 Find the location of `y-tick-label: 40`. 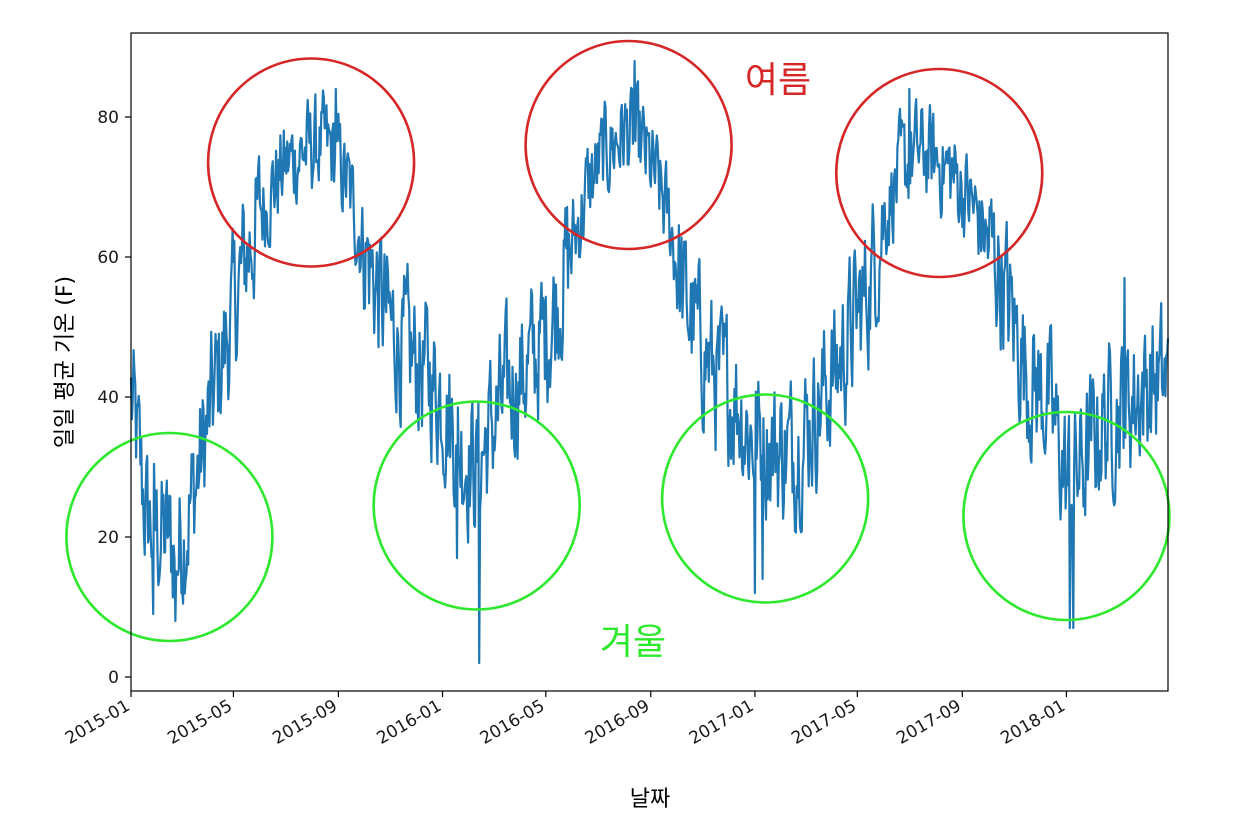

y-tick-label: 40 is located at coordinates (108, 398).